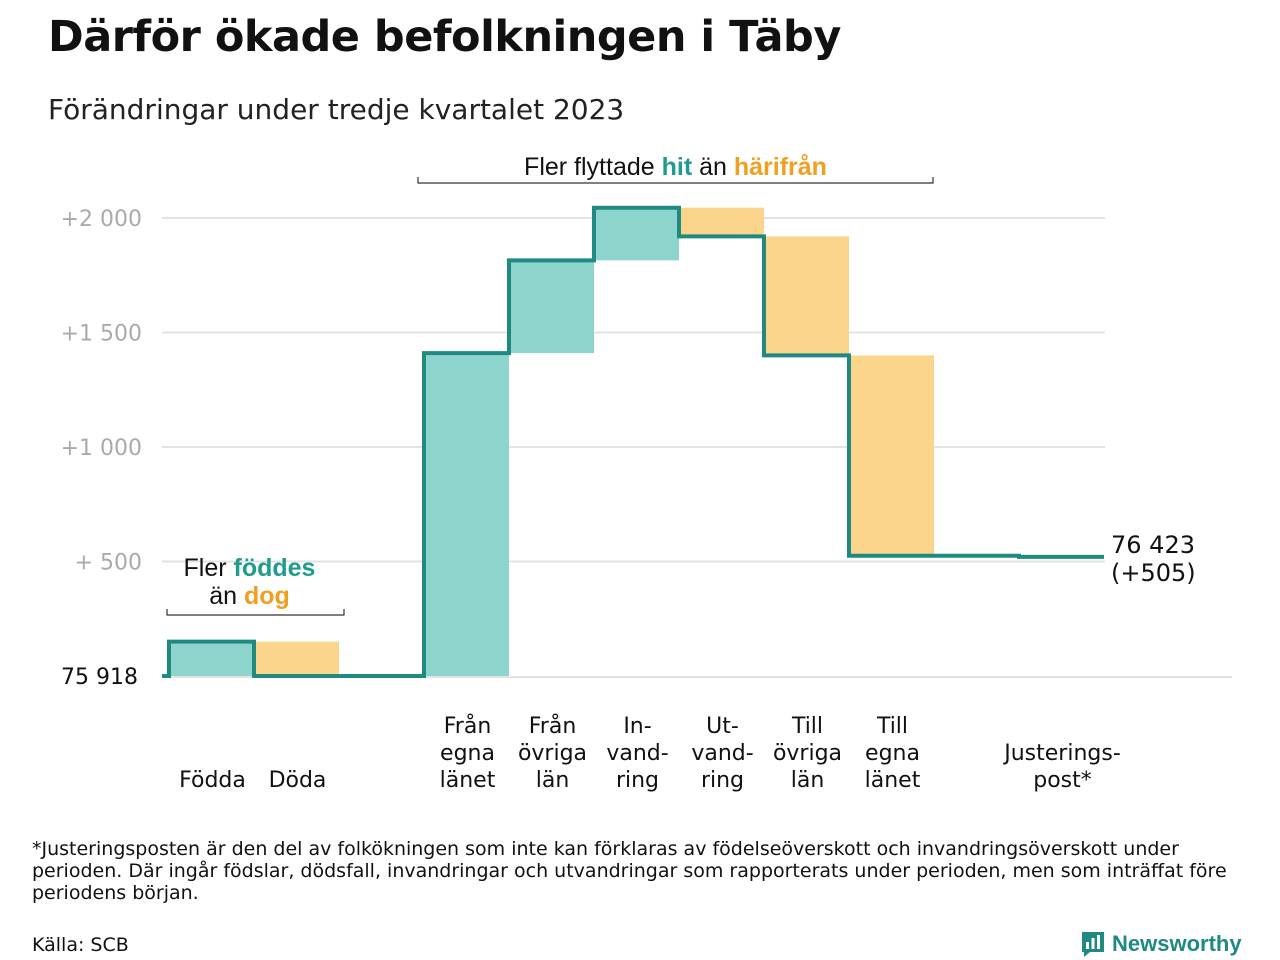 This screenshot has height=960, width=1280. What do you see at coordinates (780, 167) in the screenshot?
I see `annotation-highlight-harifran: härifrån` at bounding box center [780, 167].